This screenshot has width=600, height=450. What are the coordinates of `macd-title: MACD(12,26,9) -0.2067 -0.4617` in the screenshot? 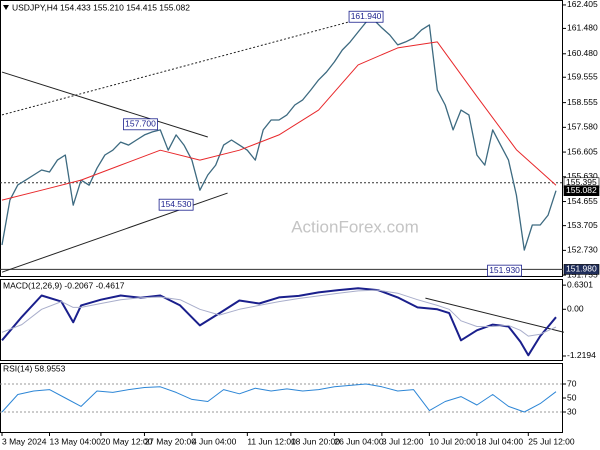 It's located at (64, 285).